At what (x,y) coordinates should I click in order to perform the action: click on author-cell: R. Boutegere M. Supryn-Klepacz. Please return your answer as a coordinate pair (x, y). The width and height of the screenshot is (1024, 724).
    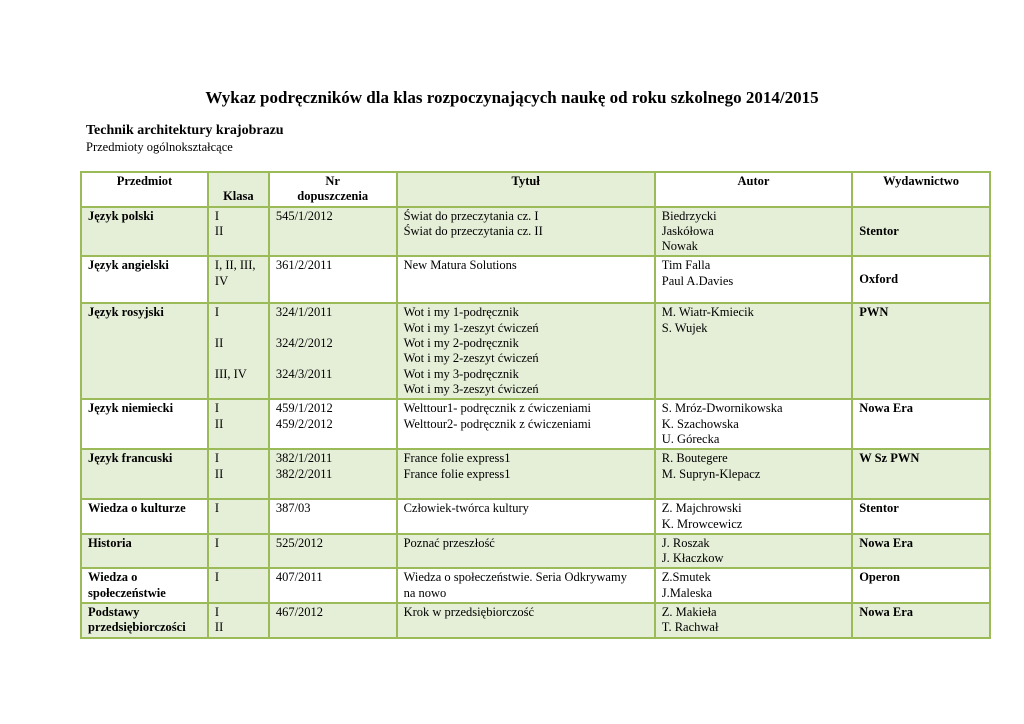
    Looking at the image, I should click on (753, 474).